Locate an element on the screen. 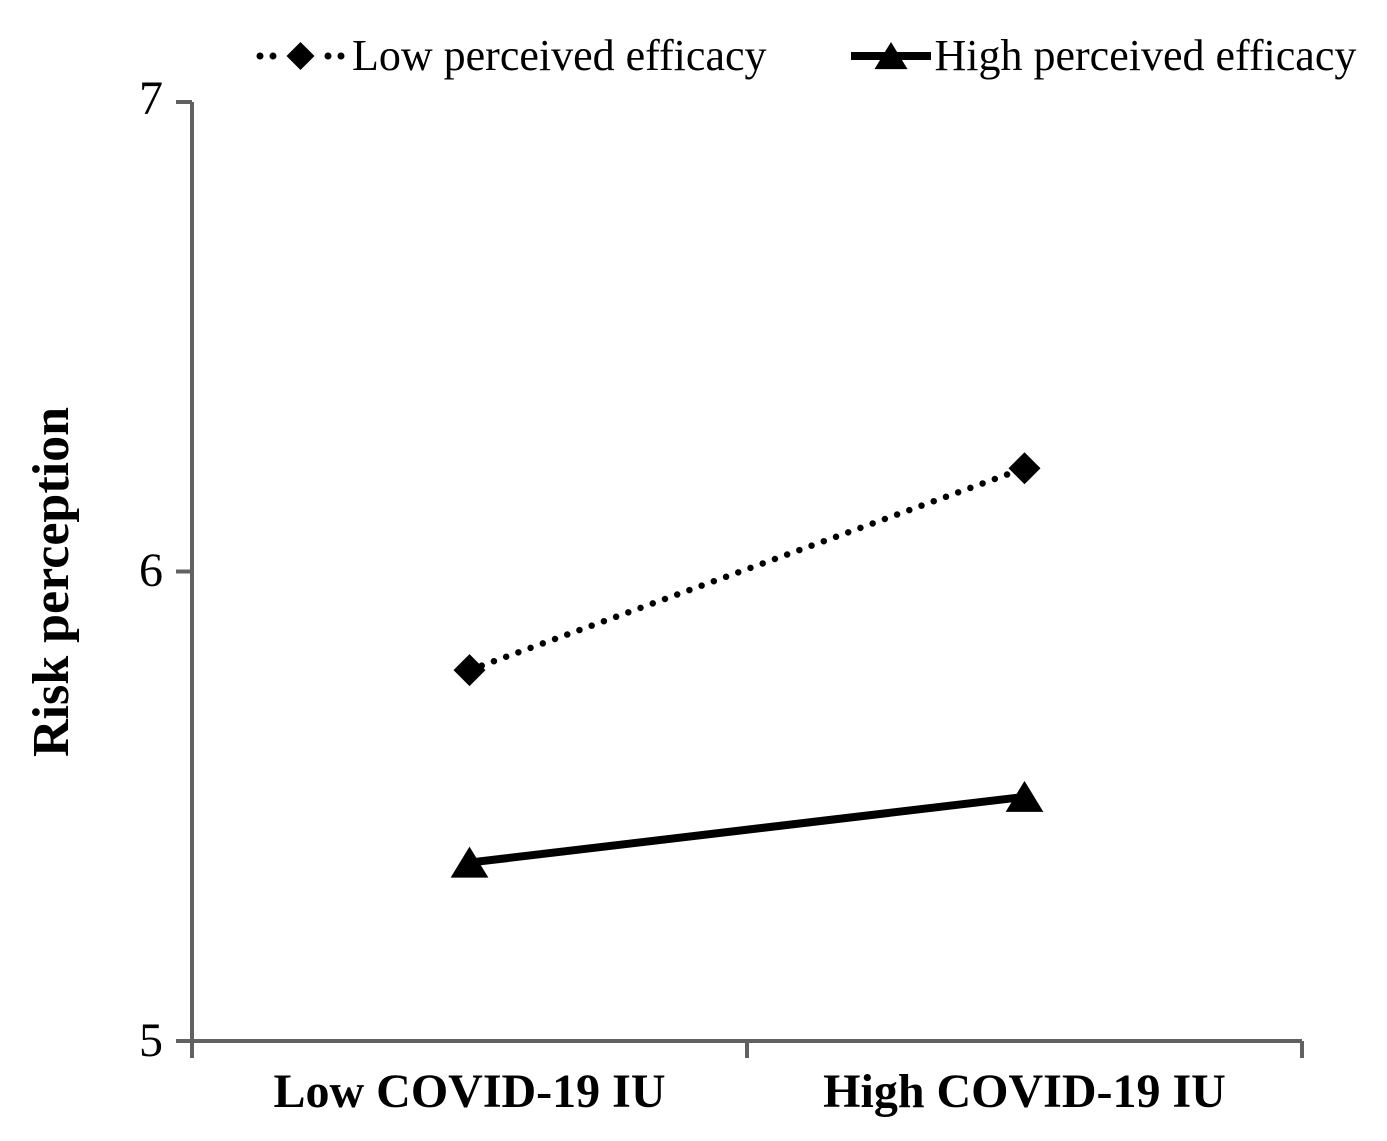  x-category-label-high: High COVID-19 IU is located at coordinates (1024, 1091).